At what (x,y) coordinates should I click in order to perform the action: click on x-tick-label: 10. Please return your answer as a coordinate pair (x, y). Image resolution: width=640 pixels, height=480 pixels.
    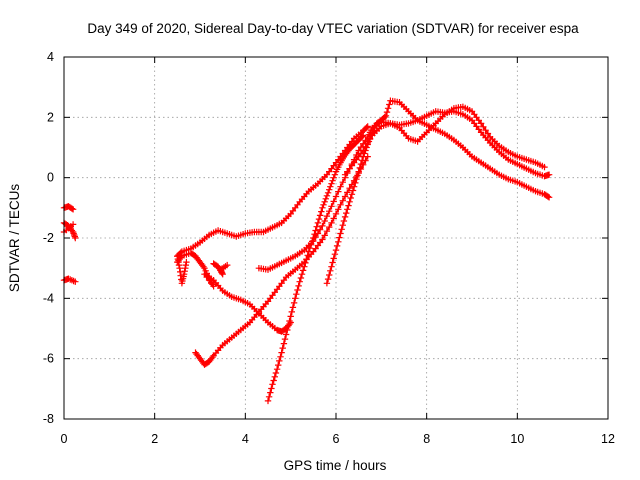
    Looking at the image, I should click on (517, 439).